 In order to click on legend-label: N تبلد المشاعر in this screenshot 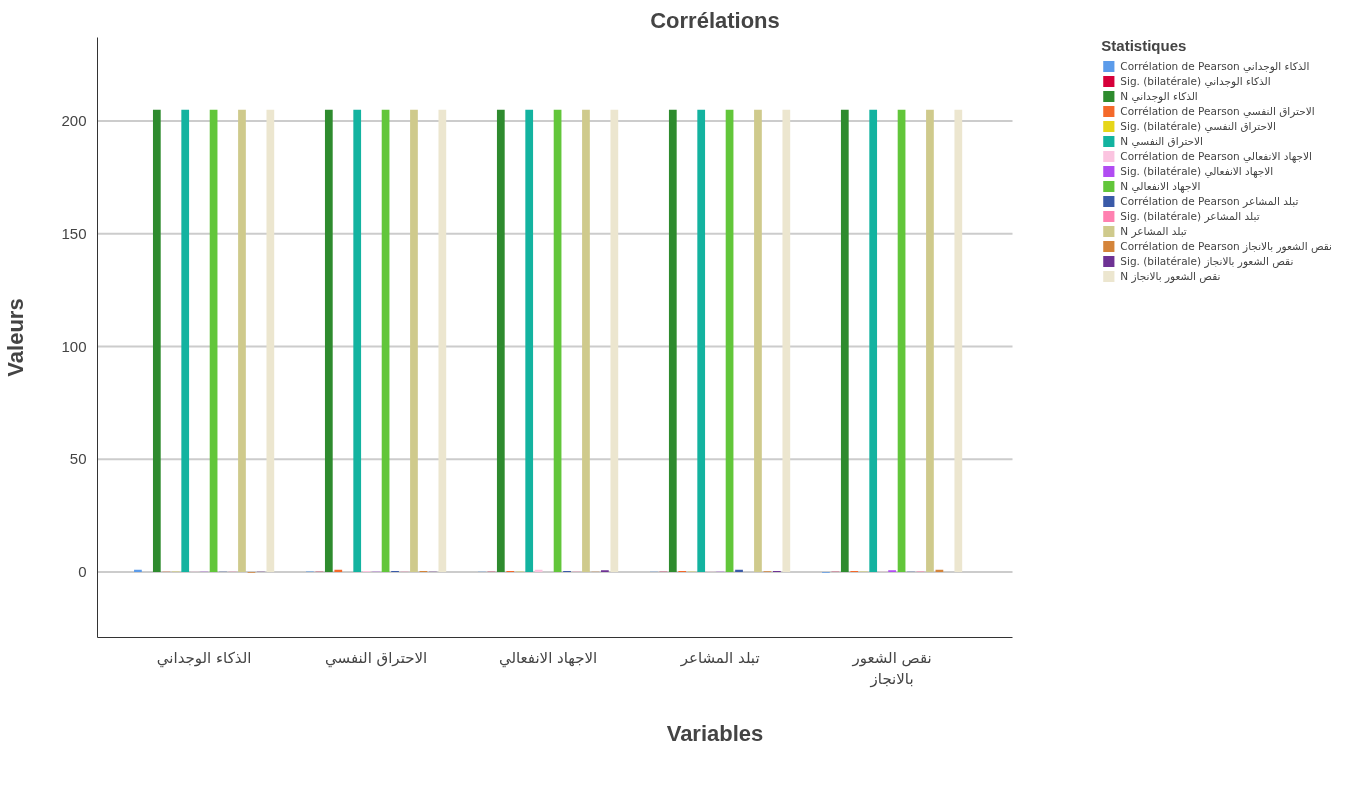, I will do `click(1153, 231)`.